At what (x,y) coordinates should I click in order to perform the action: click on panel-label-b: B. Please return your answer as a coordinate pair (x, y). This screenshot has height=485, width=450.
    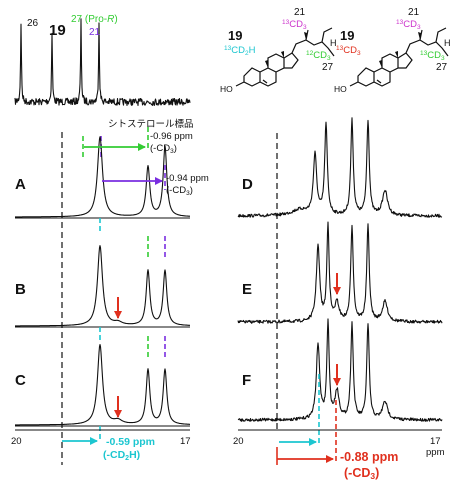
    Looking at the image, I should click on (20, 289).